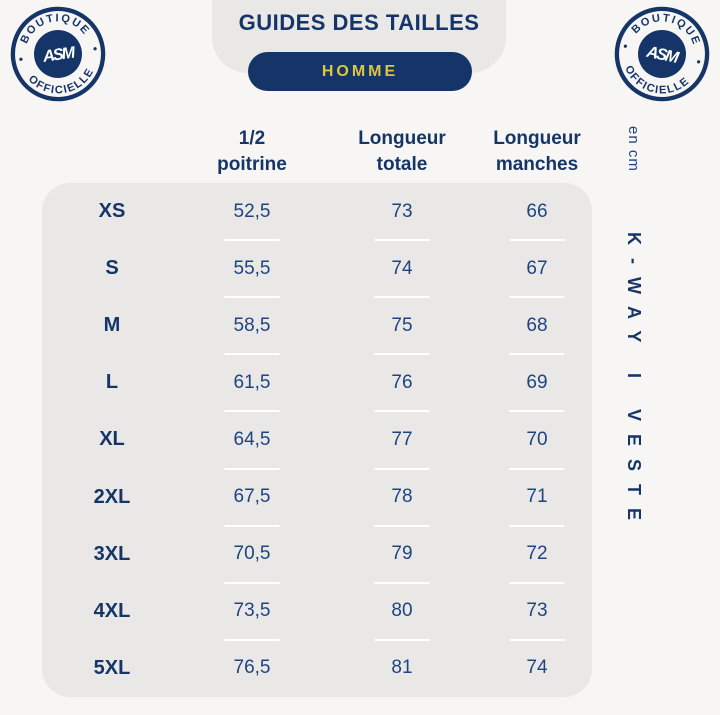 The image size is (720, 715). I want to click on size-label: S, so click(112, 268).